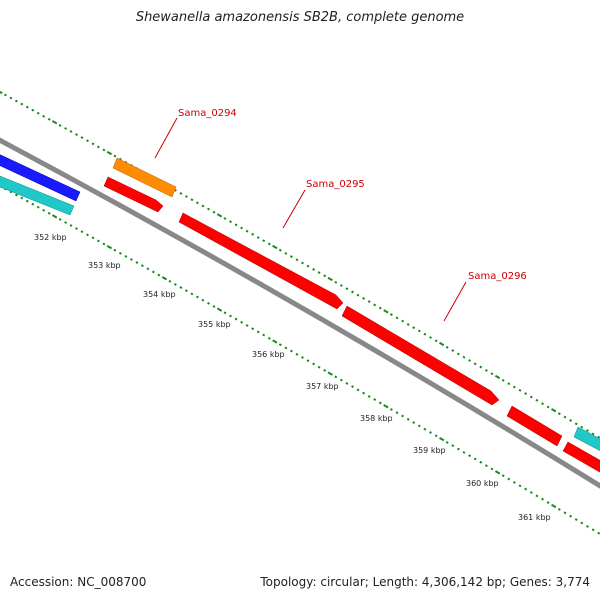  I want to click on tick-label-358: 358 kbp, so click(376, 418).